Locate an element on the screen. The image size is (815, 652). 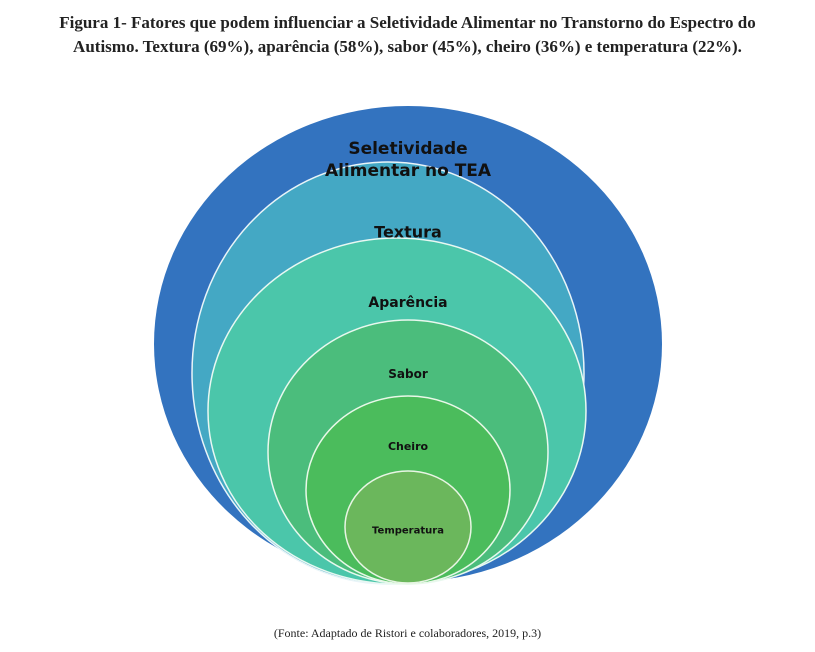
label-cheiro: Cheiro is located at coordinates (408, 446).